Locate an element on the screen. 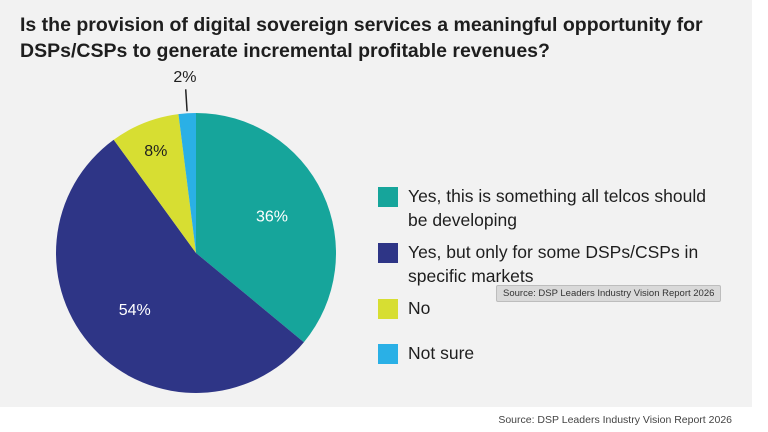 This screenshot has height=432, width=768. legend-swatch-some-dsps is located at coordinates (388, 253).